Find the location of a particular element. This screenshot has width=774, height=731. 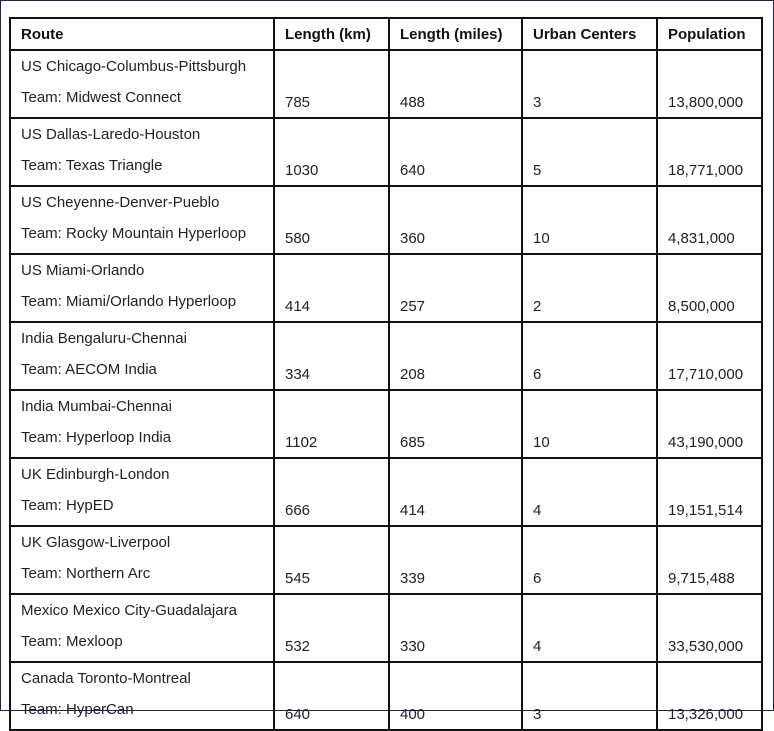

route-name: India Mumbai-Chennai is located at coordinates (96, 406).